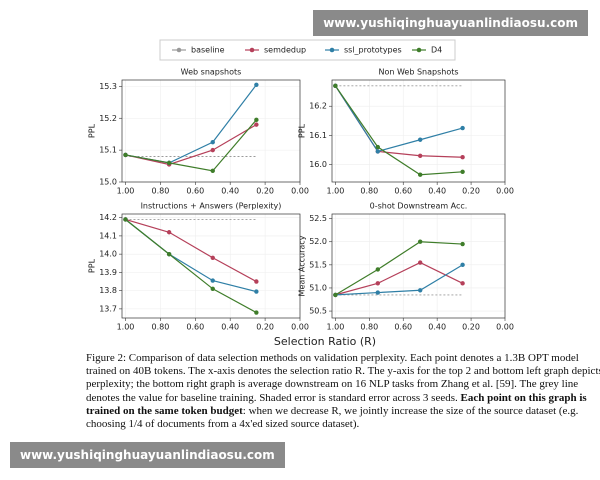 Image resolution: width=600 pixels, height=480 pixels. I want to click on y-tick-label: 51.0, so click(318, 287).